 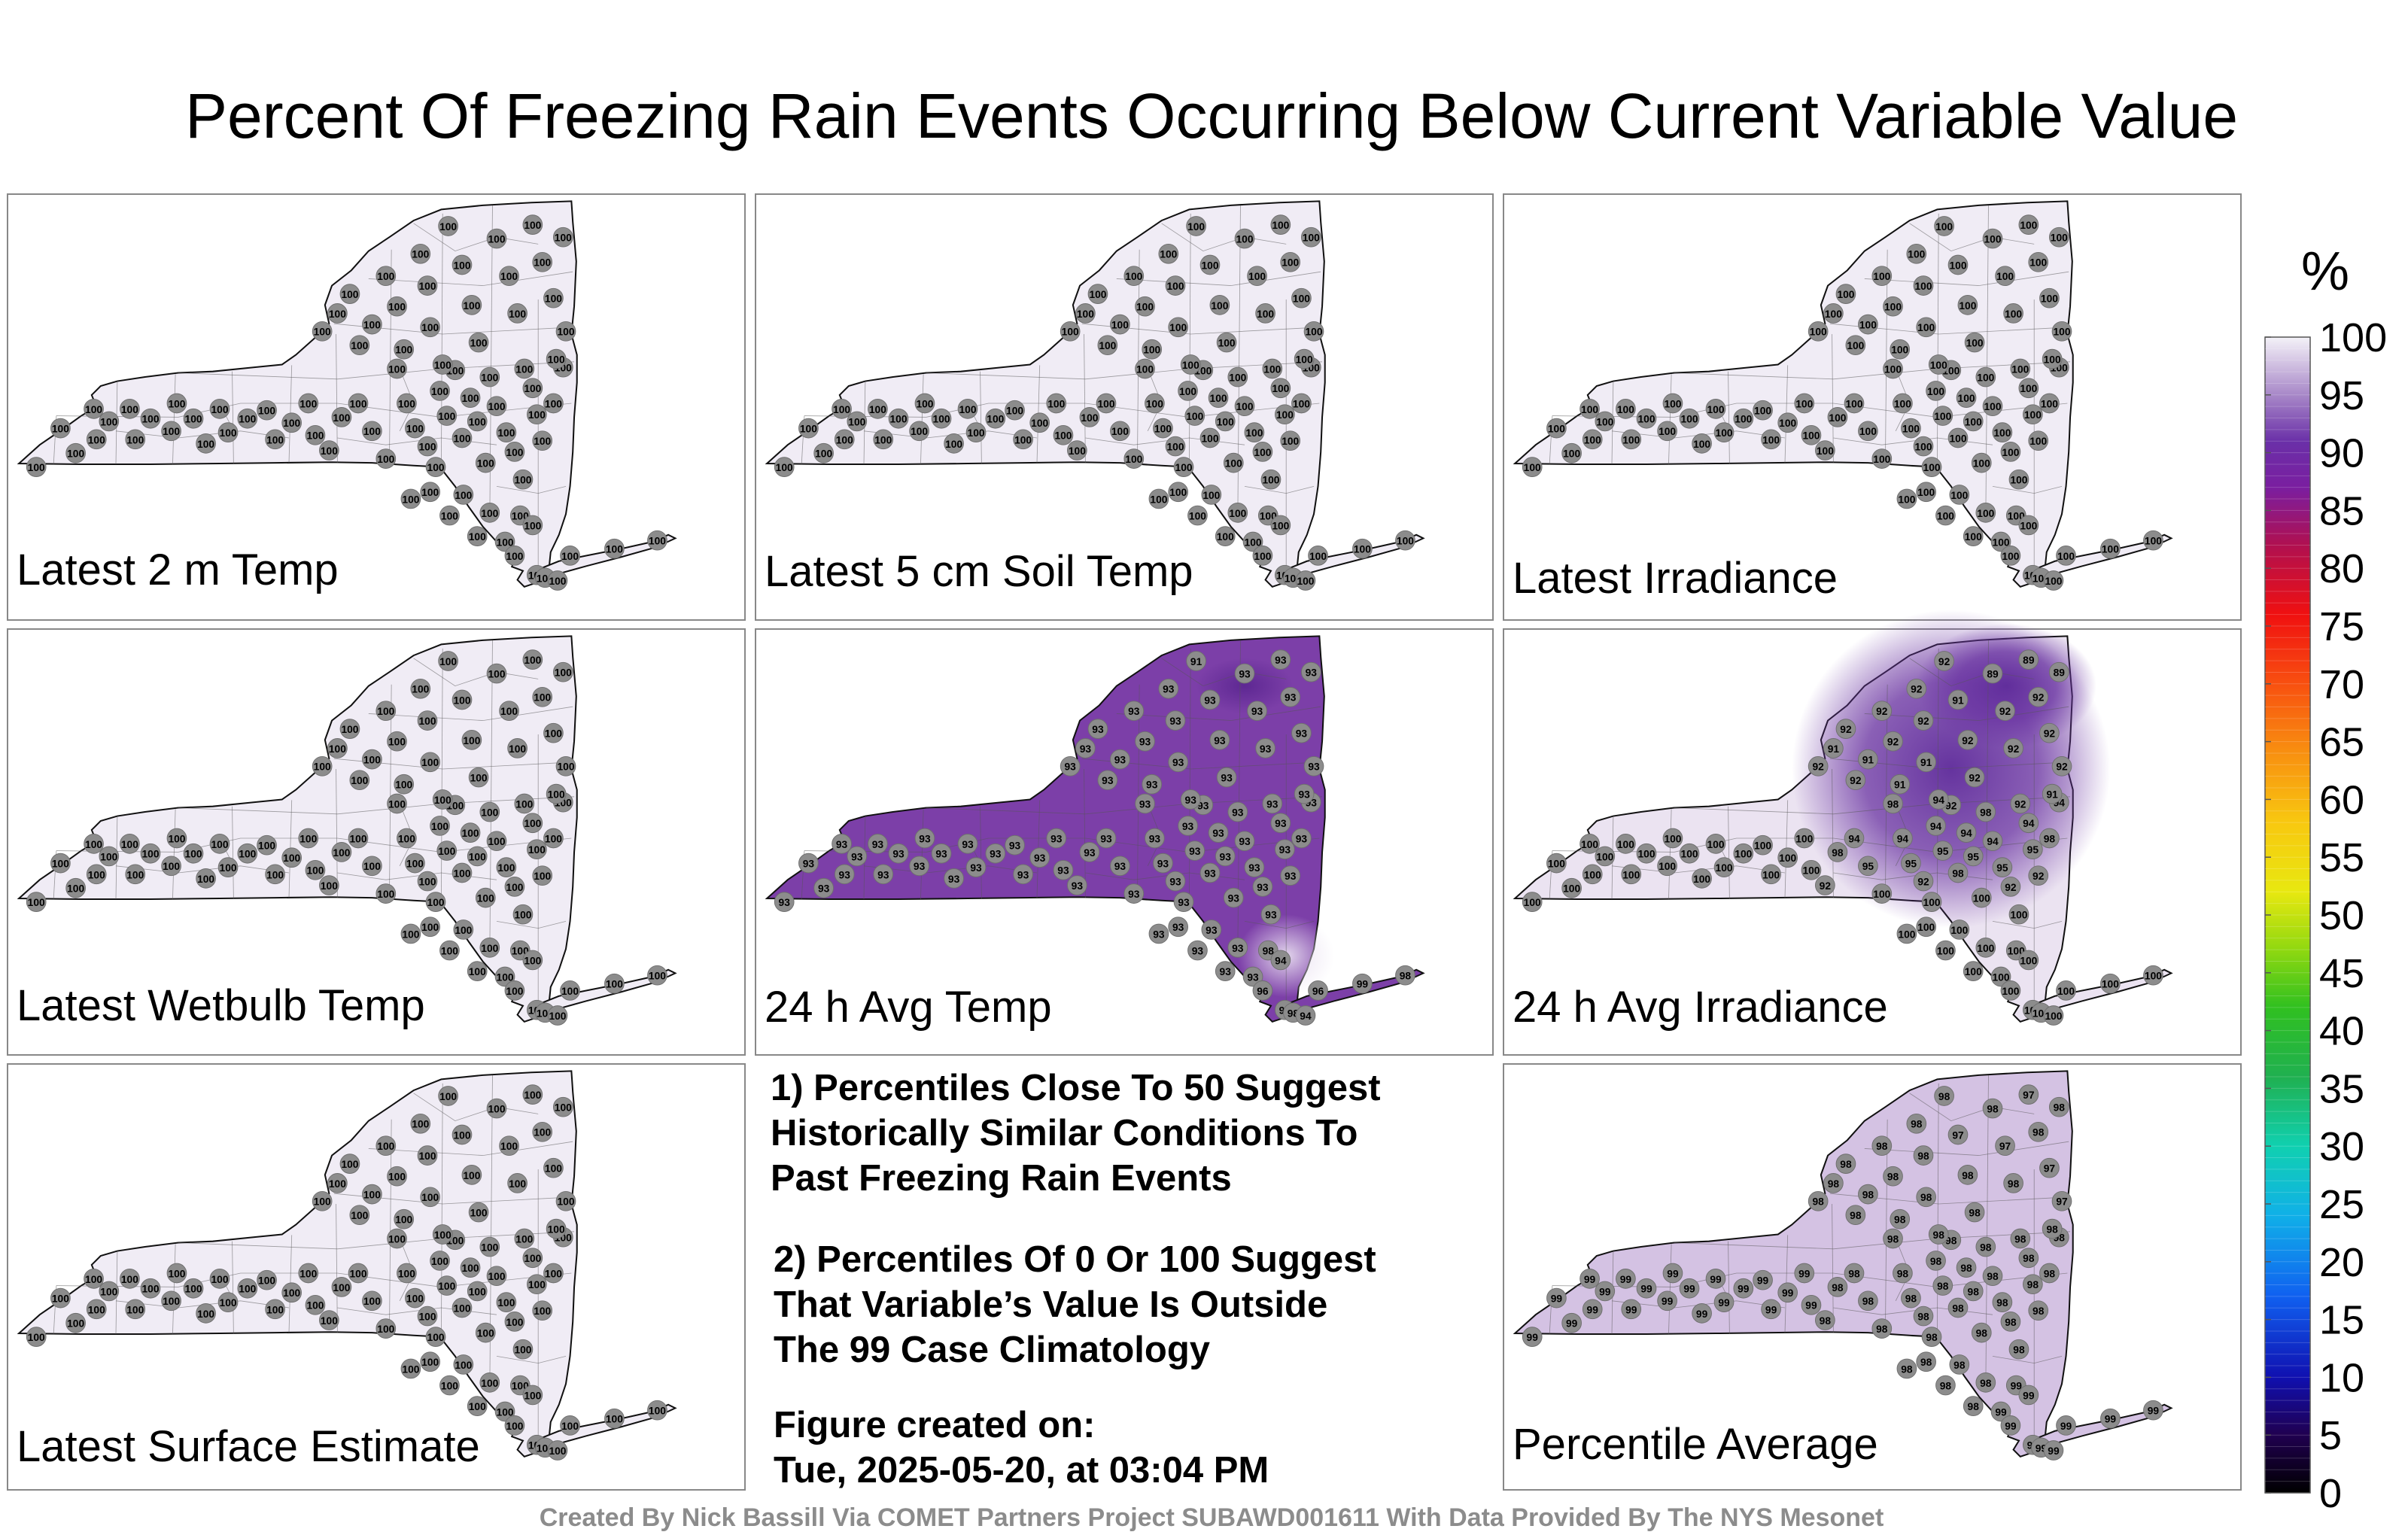 I want to click on station-value: 99, so click(x=1763, y=1281).